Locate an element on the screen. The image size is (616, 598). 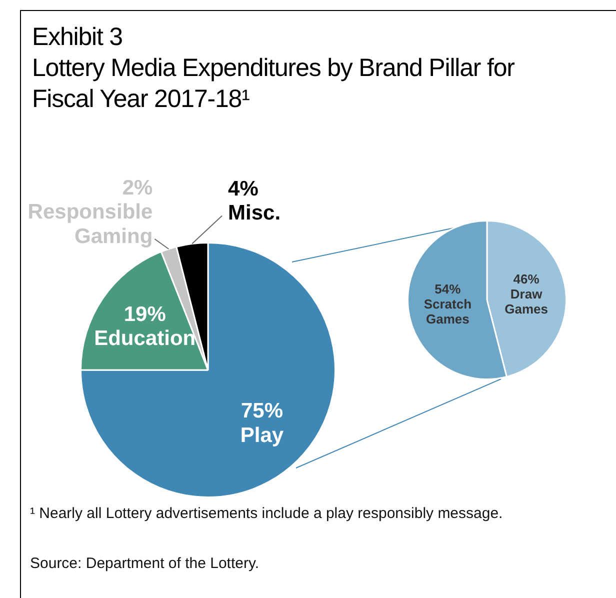
chart-title: Exhibit 3 is located at coordinates (78, 37).